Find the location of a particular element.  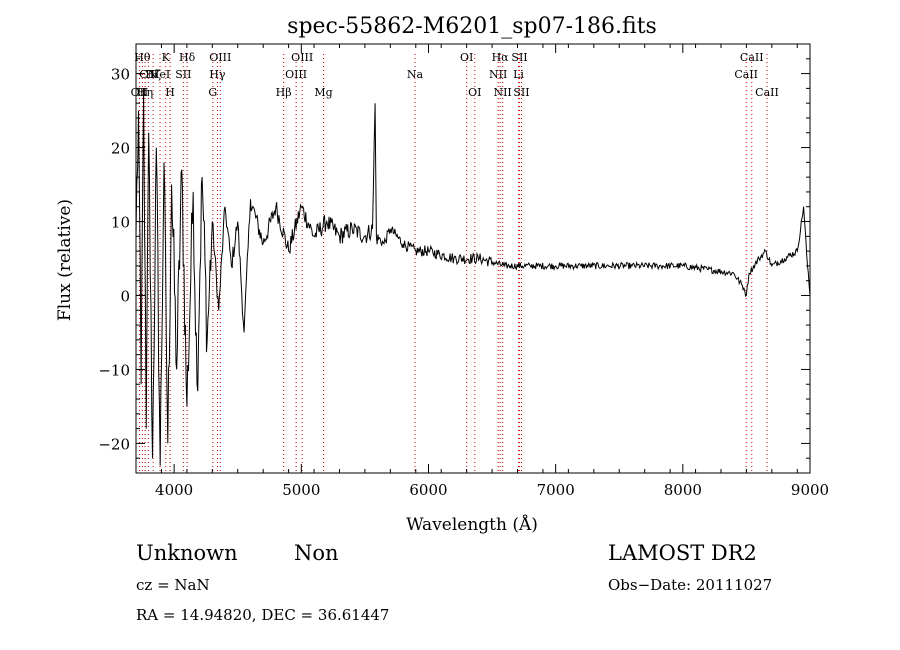

obs-date-label: Obs−Date: 20111027 is located at coordinates (690, 585).